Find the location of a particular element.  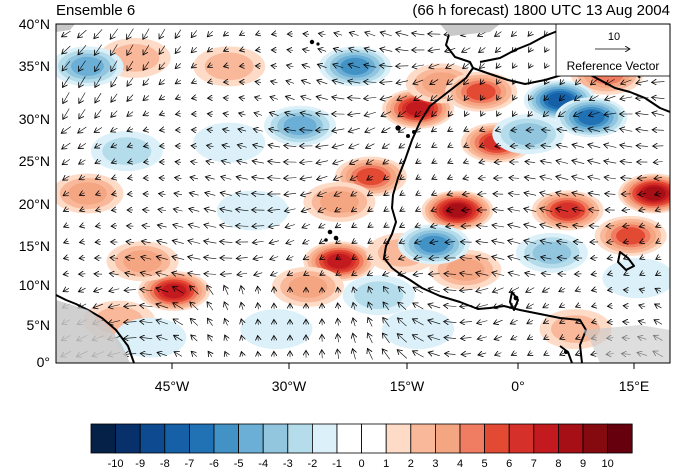

colorbar-tick-label: -4 is located at coordinates (263, 464).